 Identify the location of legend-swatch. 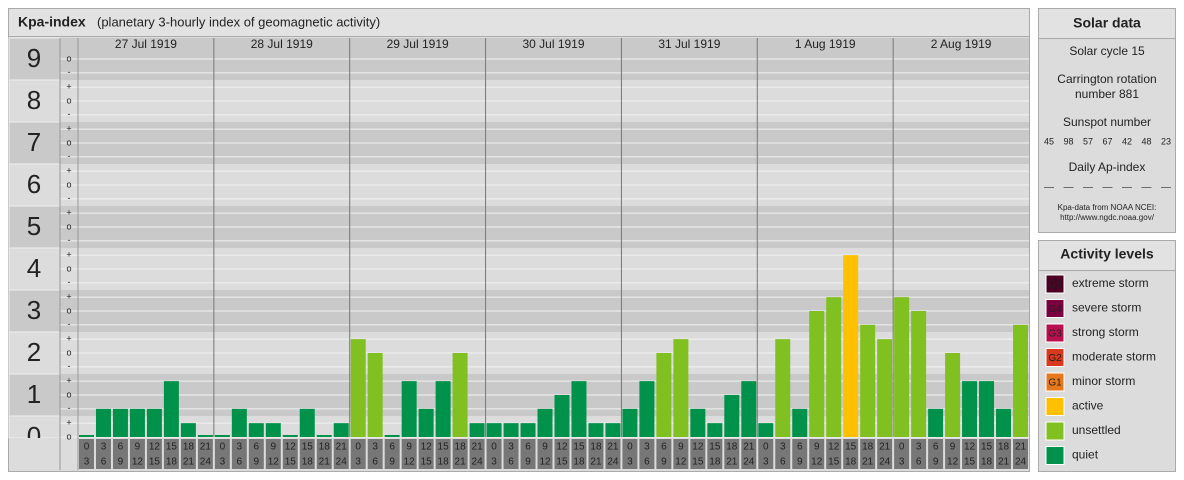
(1055, 382).